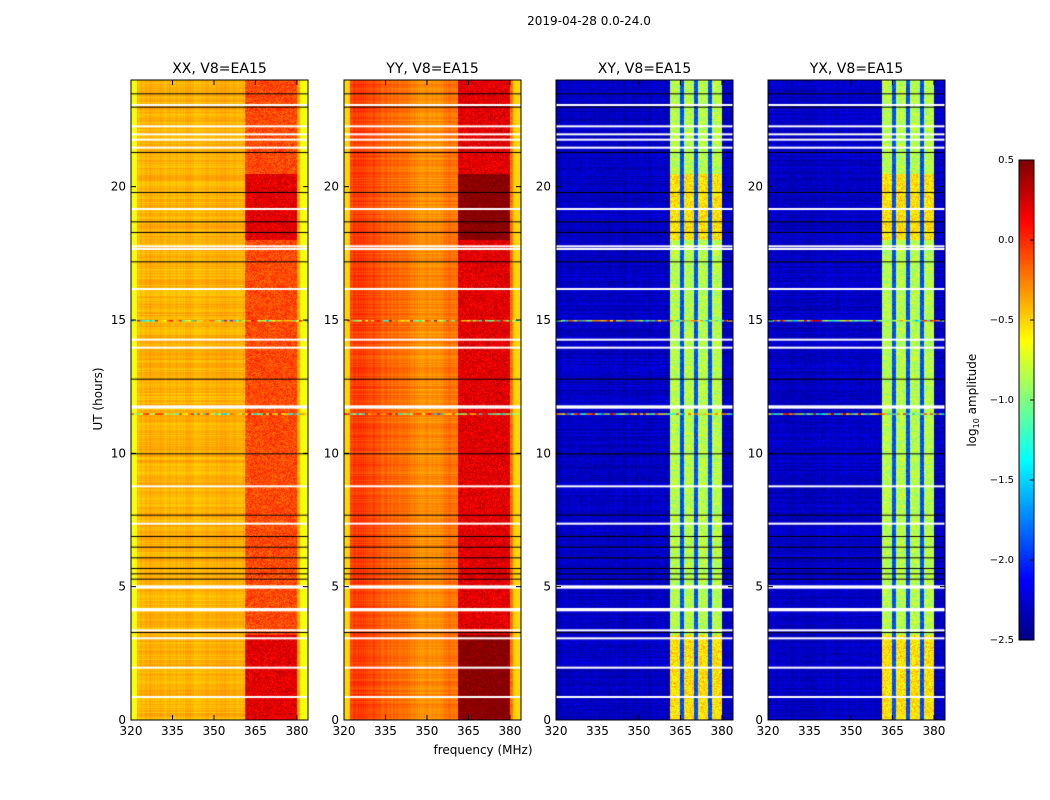 This screenshot has width=1050, height=800. I want to click on suptitle: 2019-04-28 0.0-24.0, so click(589, 21).